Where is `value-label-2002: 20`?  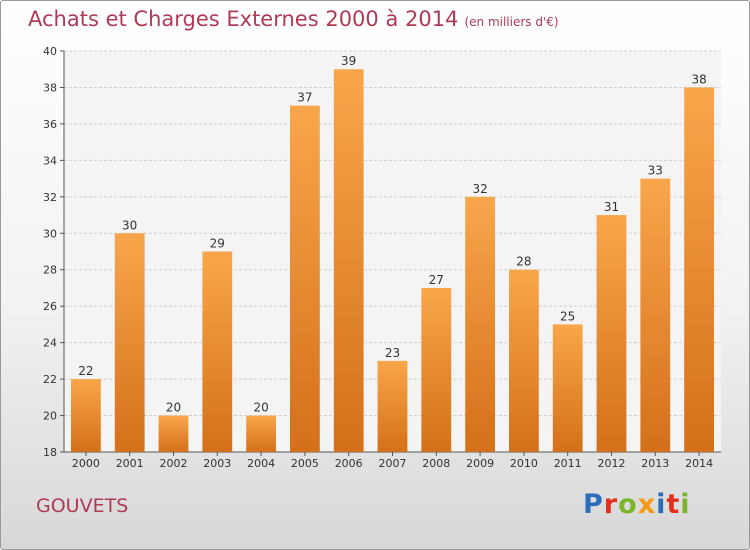 value-label-2002: 20 is located at coordinates (173, 408).